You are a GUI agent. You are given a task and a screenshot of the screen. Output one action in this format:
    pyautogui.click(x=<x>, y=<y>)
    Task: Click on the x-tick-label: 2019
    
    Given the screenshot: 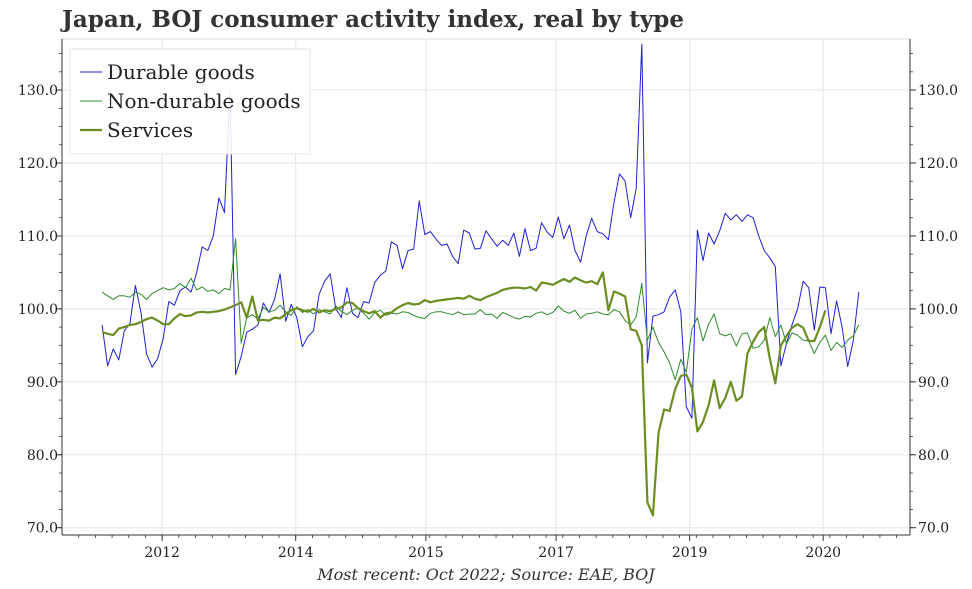 What is the action you would take?
    pyautogui.click(x=690, y=553)
    